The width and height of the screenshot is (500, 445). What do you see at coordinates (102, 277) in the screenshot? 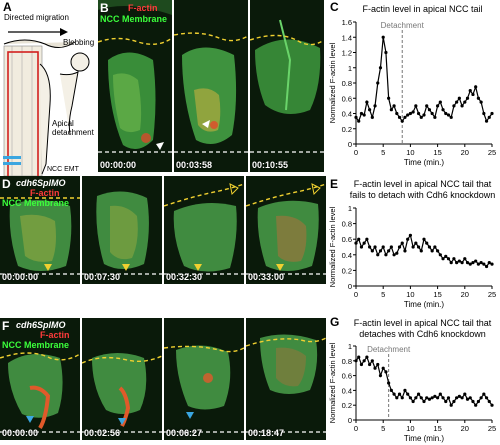
I see `row-d-timestamp-2: 00:07:30` at bounding box center [102, 277].